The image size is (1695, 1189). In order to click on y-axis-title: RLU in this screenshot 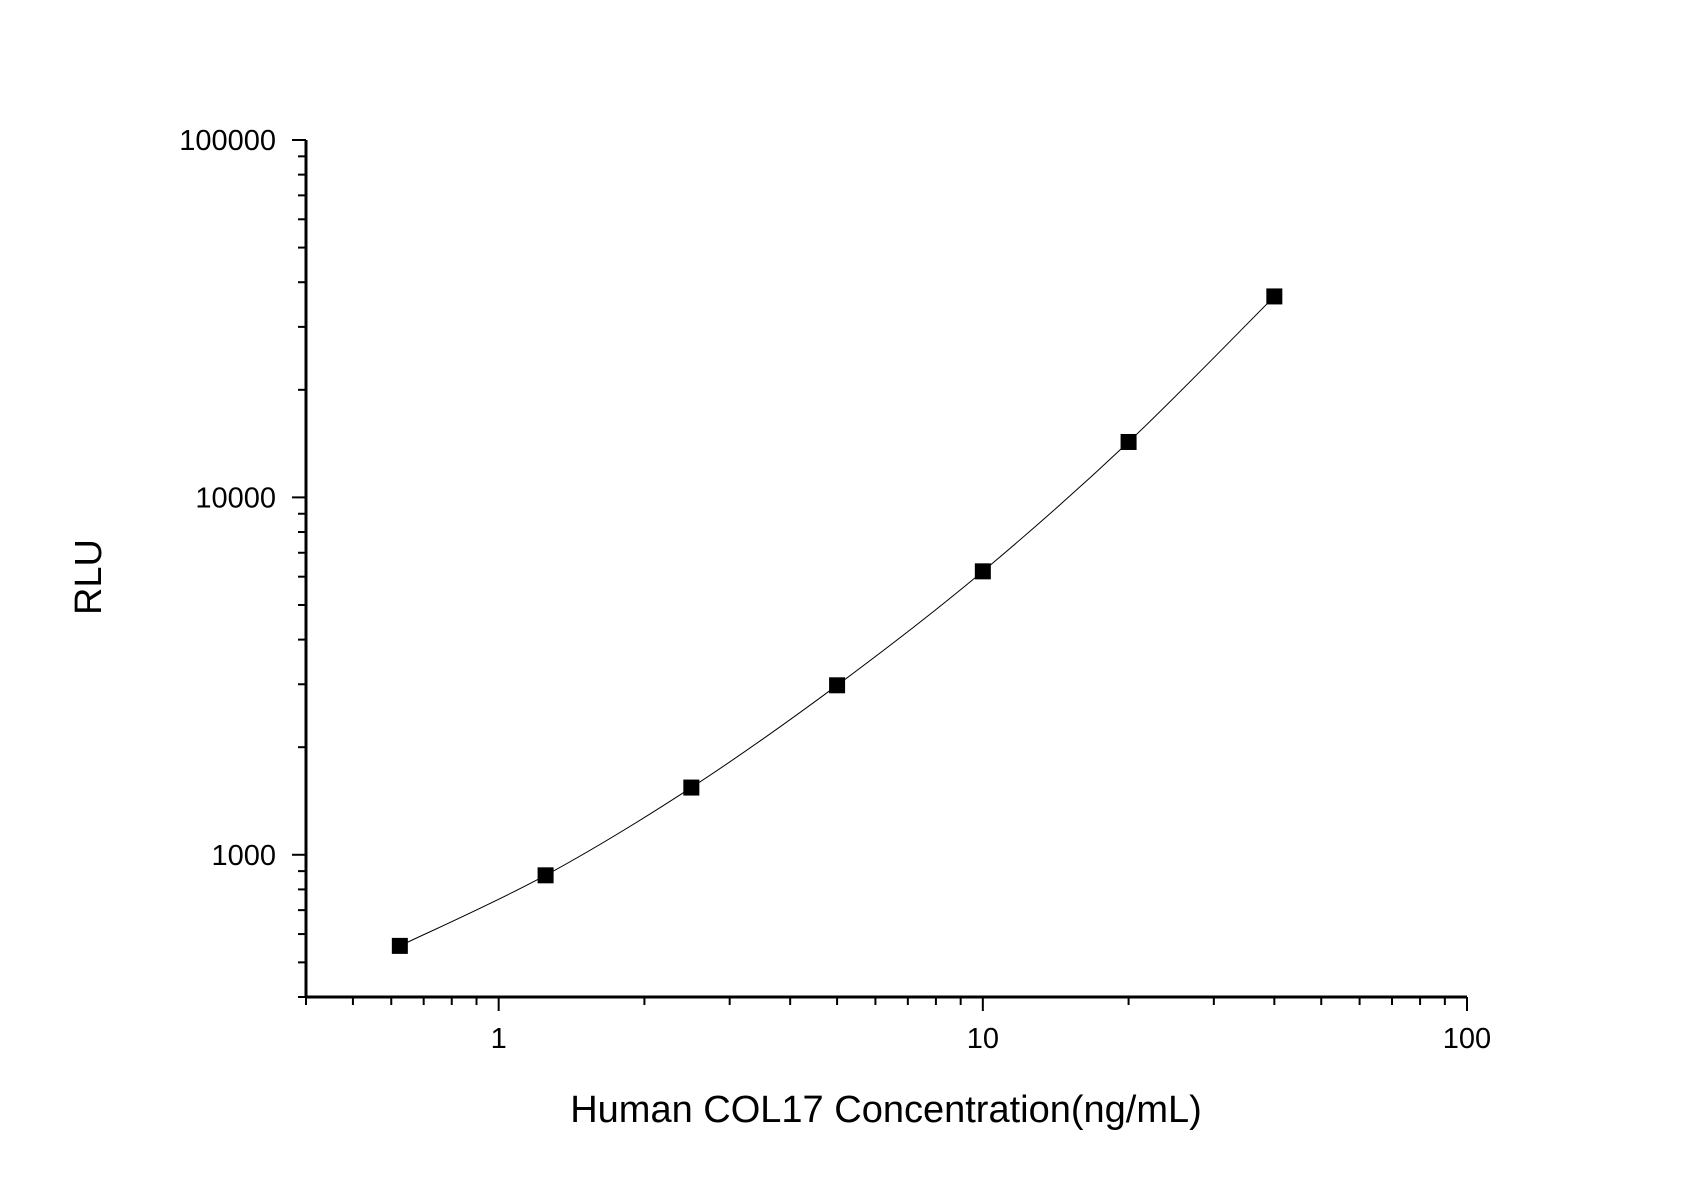, I will do `click(89, 577)`.